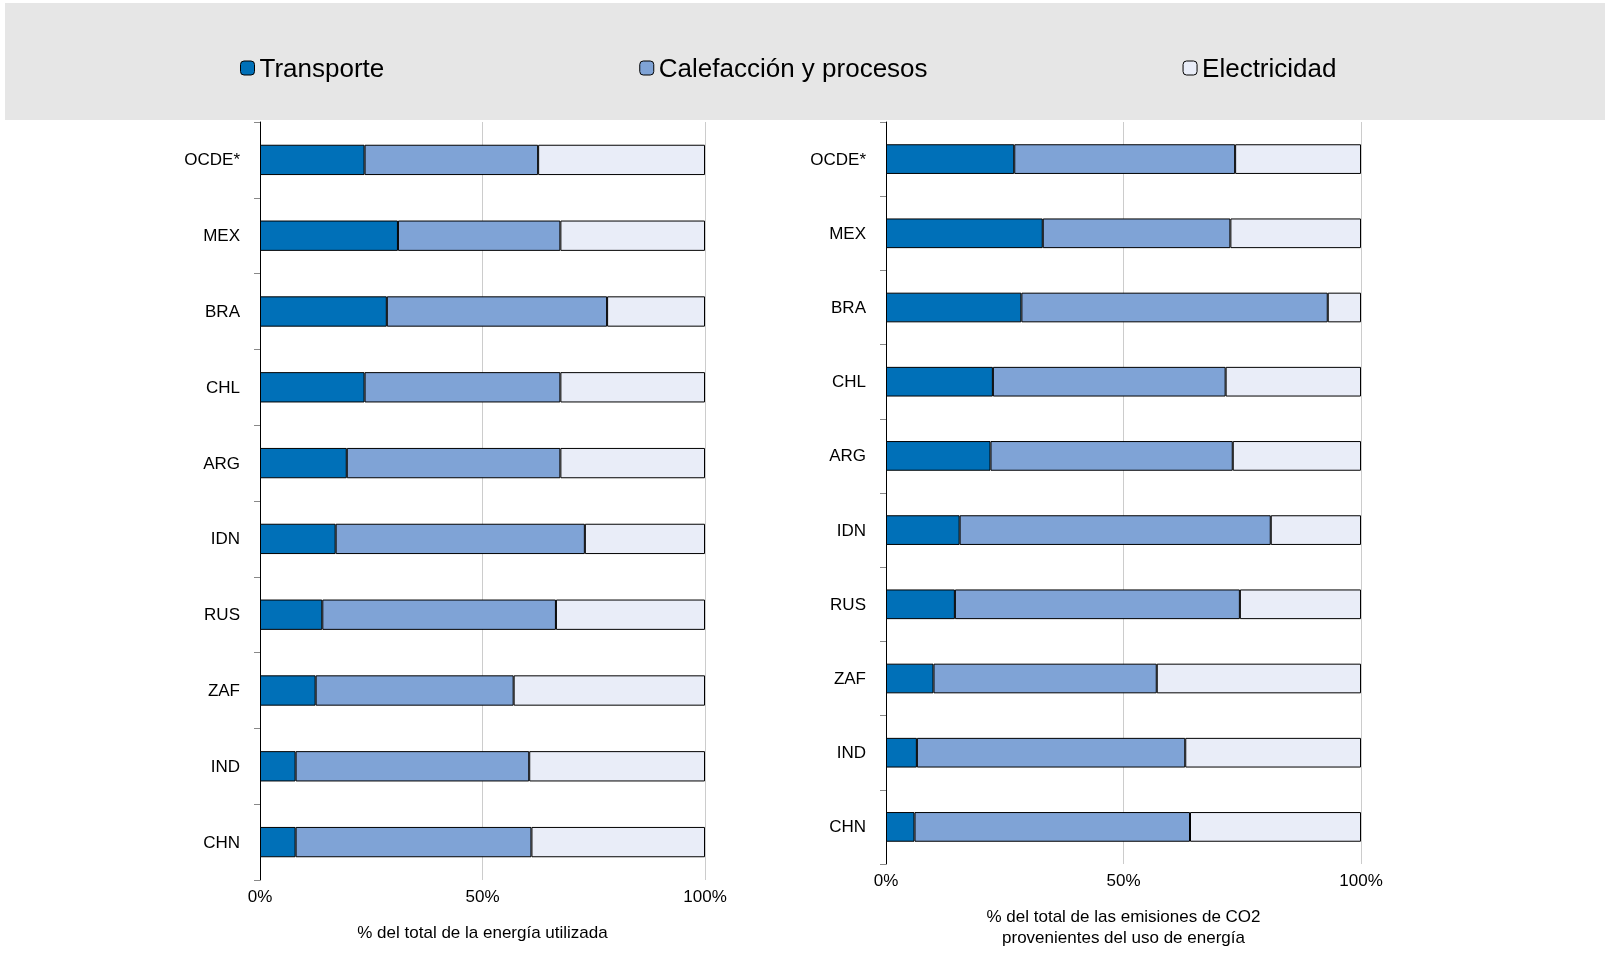  Describe the element at coordinates (322, 68) in the screenshot. I see `legend-label: Transporte` at that location.